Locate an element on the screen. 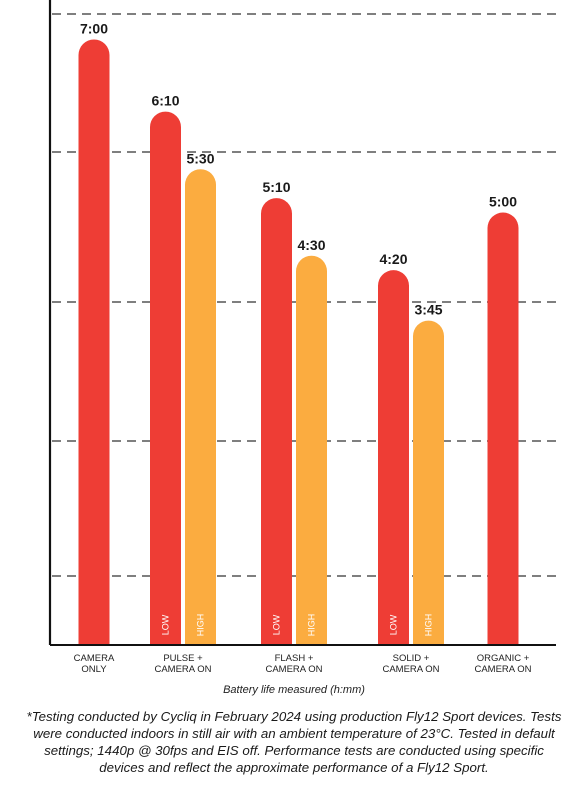  value-label-0: 7:00 is located at coordinates (94, 29).